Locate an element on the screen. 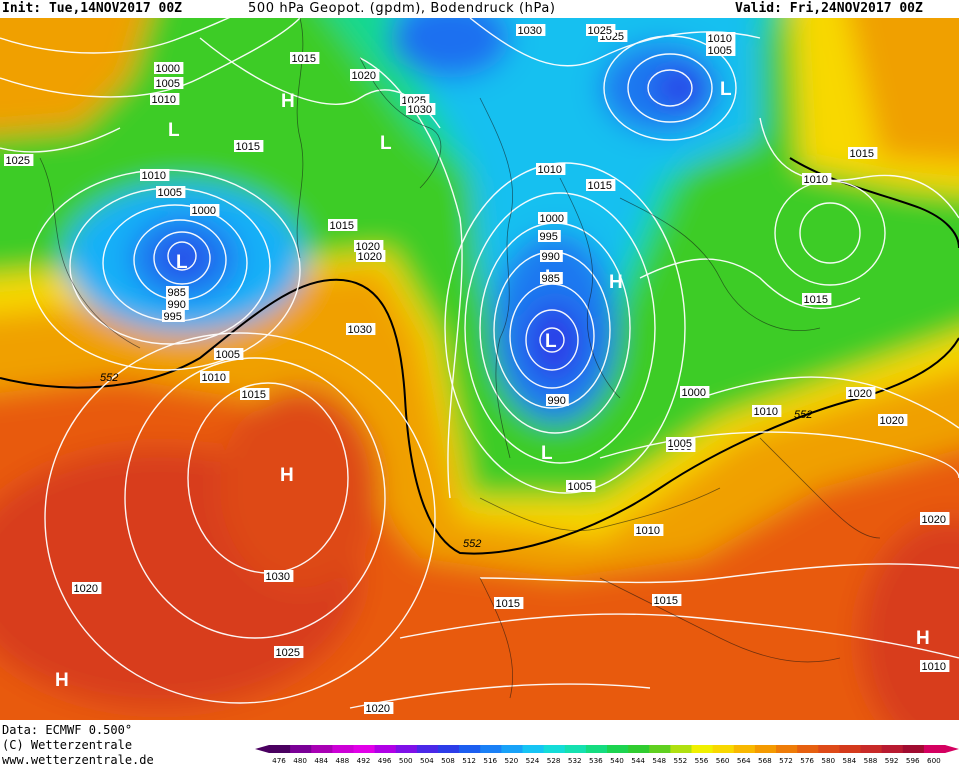 This screenshot has width=959, height=770. isobar-value: 1015 is located at coordinates (304, 59).